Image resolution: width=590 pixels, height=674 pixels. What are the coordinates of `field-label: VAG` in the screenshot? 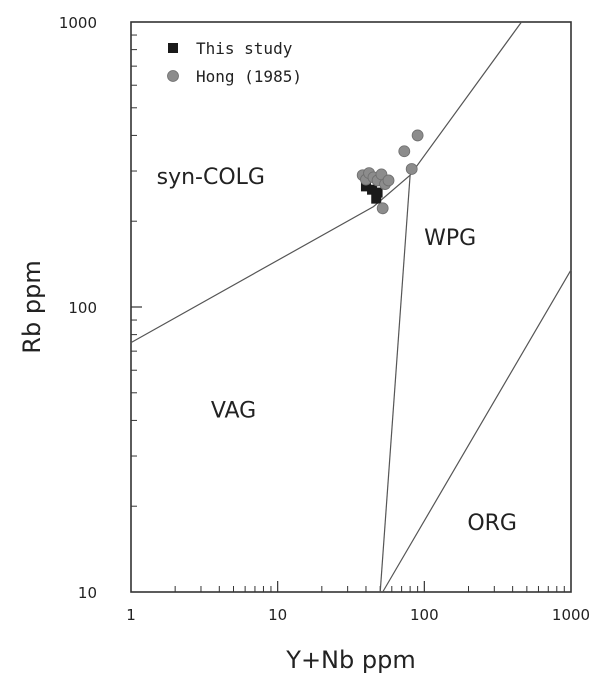 It's located at (233, 410).